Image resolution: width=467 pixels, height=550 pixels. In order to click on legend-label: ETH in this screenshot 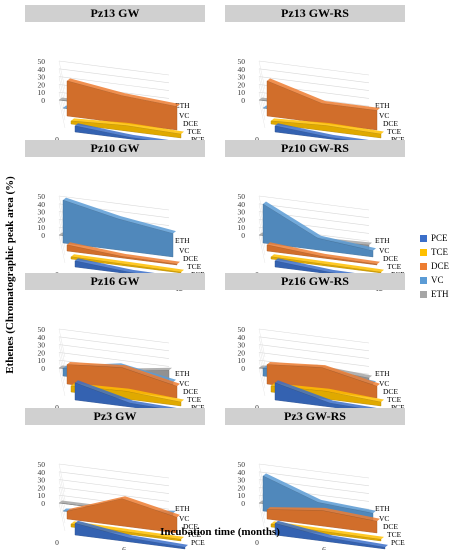, I will do `click(440, 294)`.